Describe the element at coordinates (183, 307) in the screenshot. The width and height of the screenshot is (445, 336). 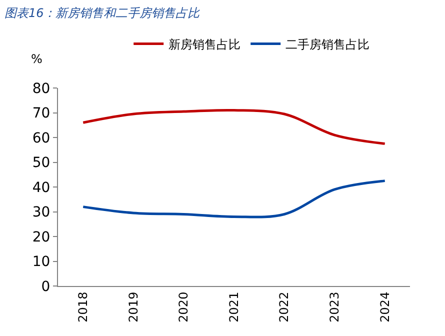
I see `x-tick-label: 2020` at that location.